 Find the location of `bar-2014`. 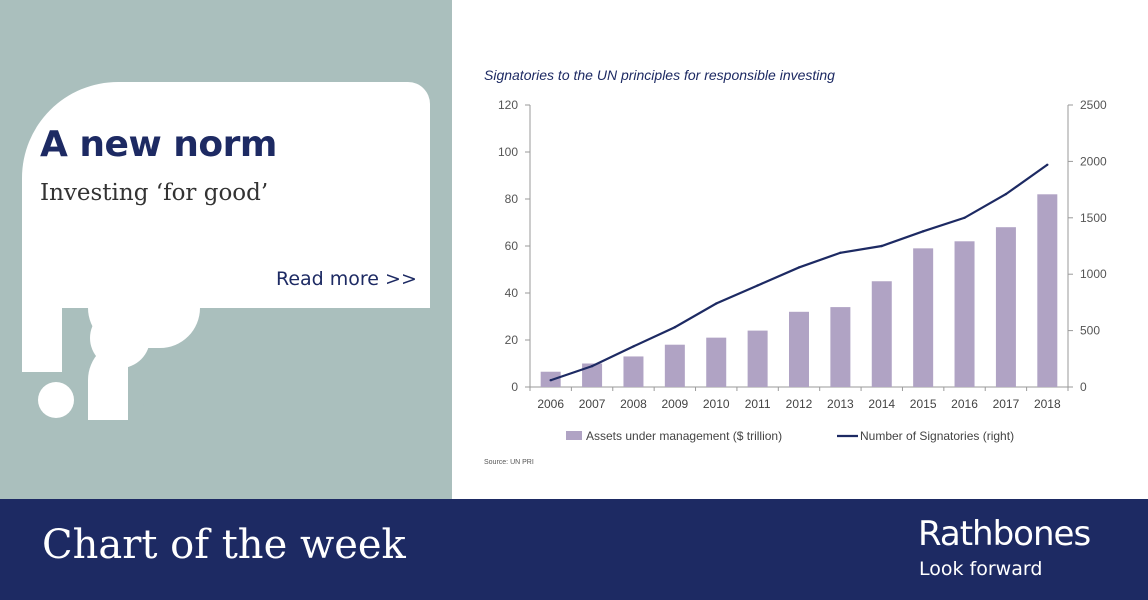

bar-2014 is located at coordinates (881, 334).